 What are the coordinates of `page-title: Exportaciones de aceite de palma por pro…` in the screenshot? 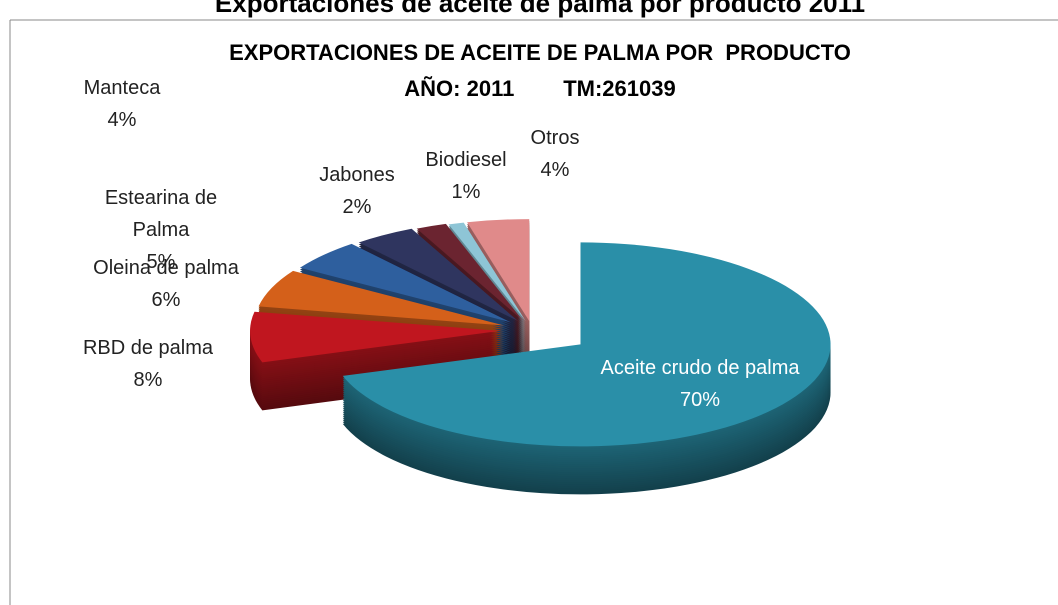 It's located at (540, 9).